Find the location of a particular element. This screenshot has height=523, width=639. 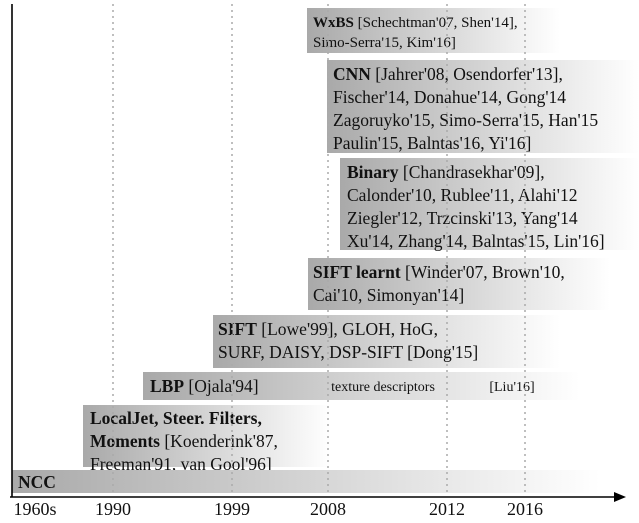

box-text: Calonder'10, Rublee'11, Alahi'12 is located at coordinates (462, 195).